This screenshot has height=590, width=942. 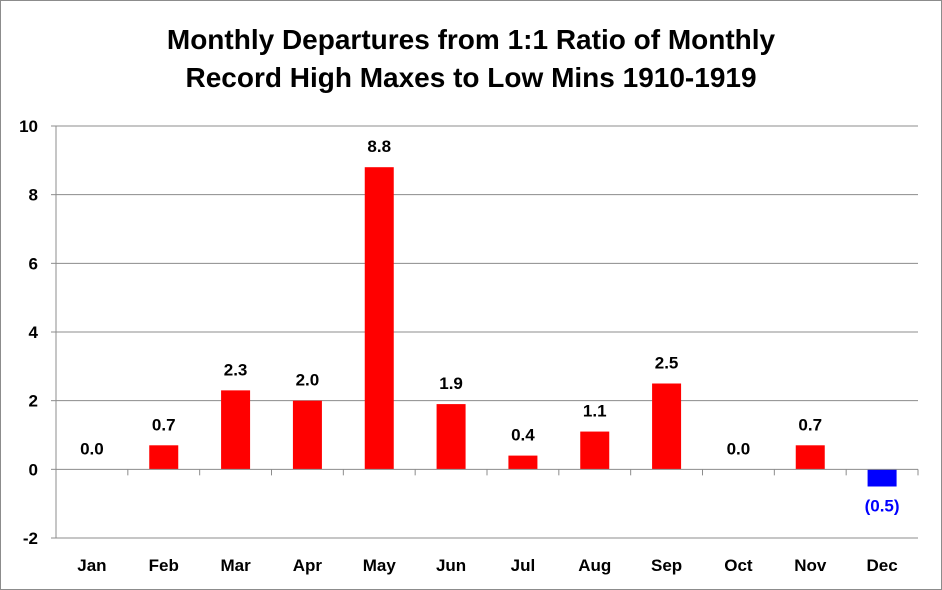 What do you see at coordinates (471, 77) in the screenshot?
I see `chart-title-line2: Record High Maxes to Low Mins 1910-1919` at bounding box center [471, 77].